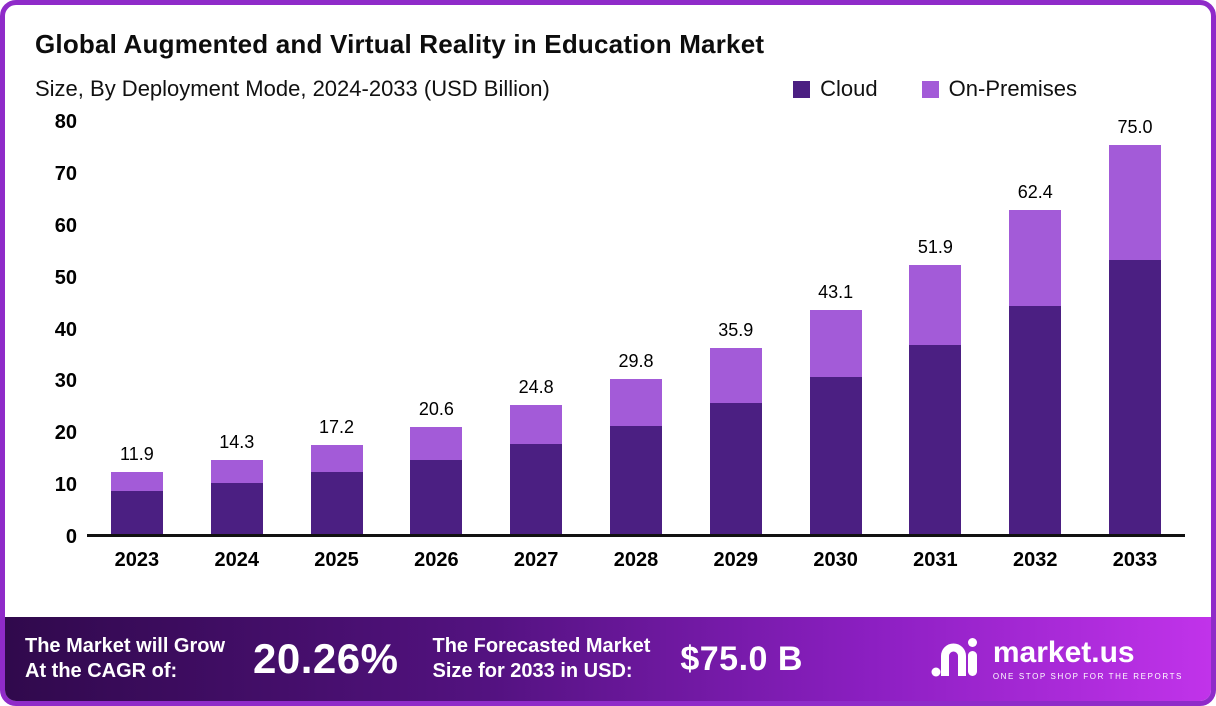 The height and width of the screenshot is (706, 1216). I want to click on bar-group-2029: 35.9, so click(735, 426).